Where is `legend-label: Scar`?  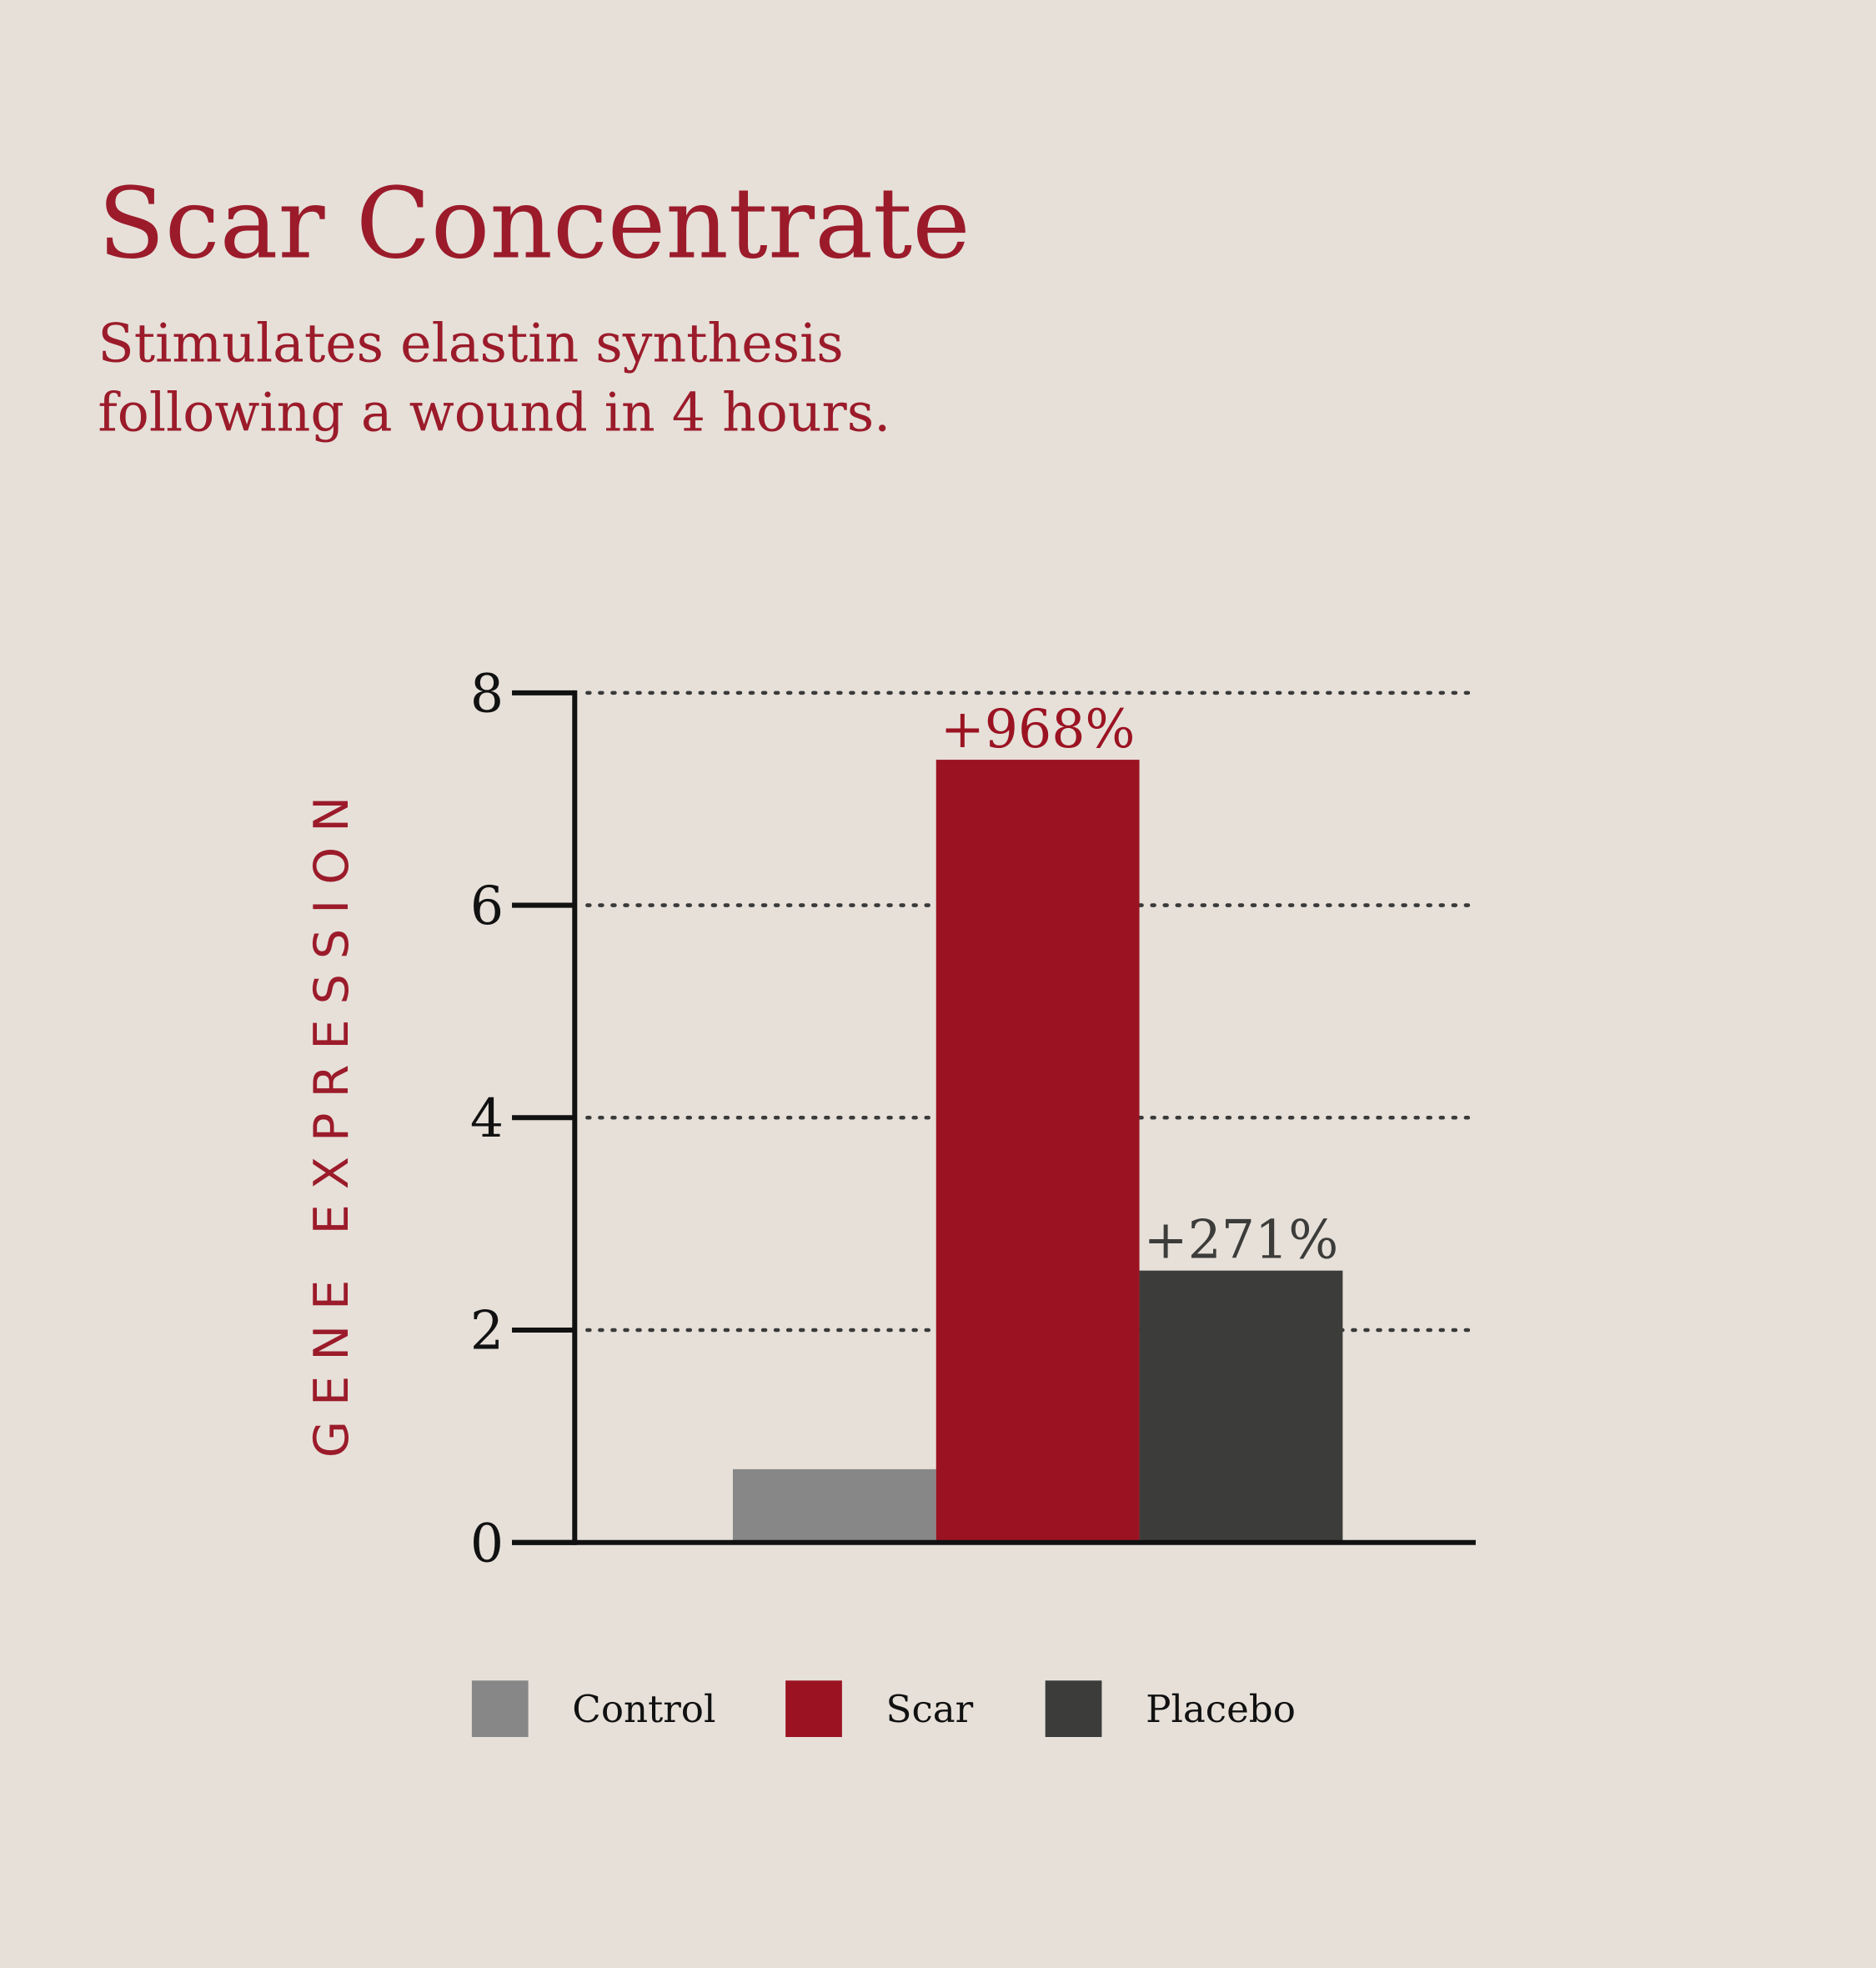 legend-label: Scar is located at coordinates (930, 1709).